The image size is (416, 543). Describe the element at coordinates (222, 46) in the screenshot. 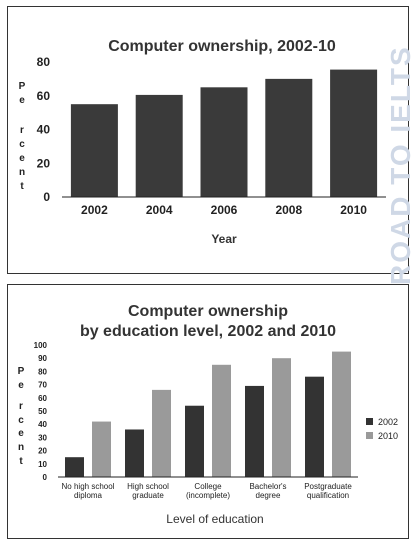

I see `chart-title: Computer ownership, 2002-10` at that location.